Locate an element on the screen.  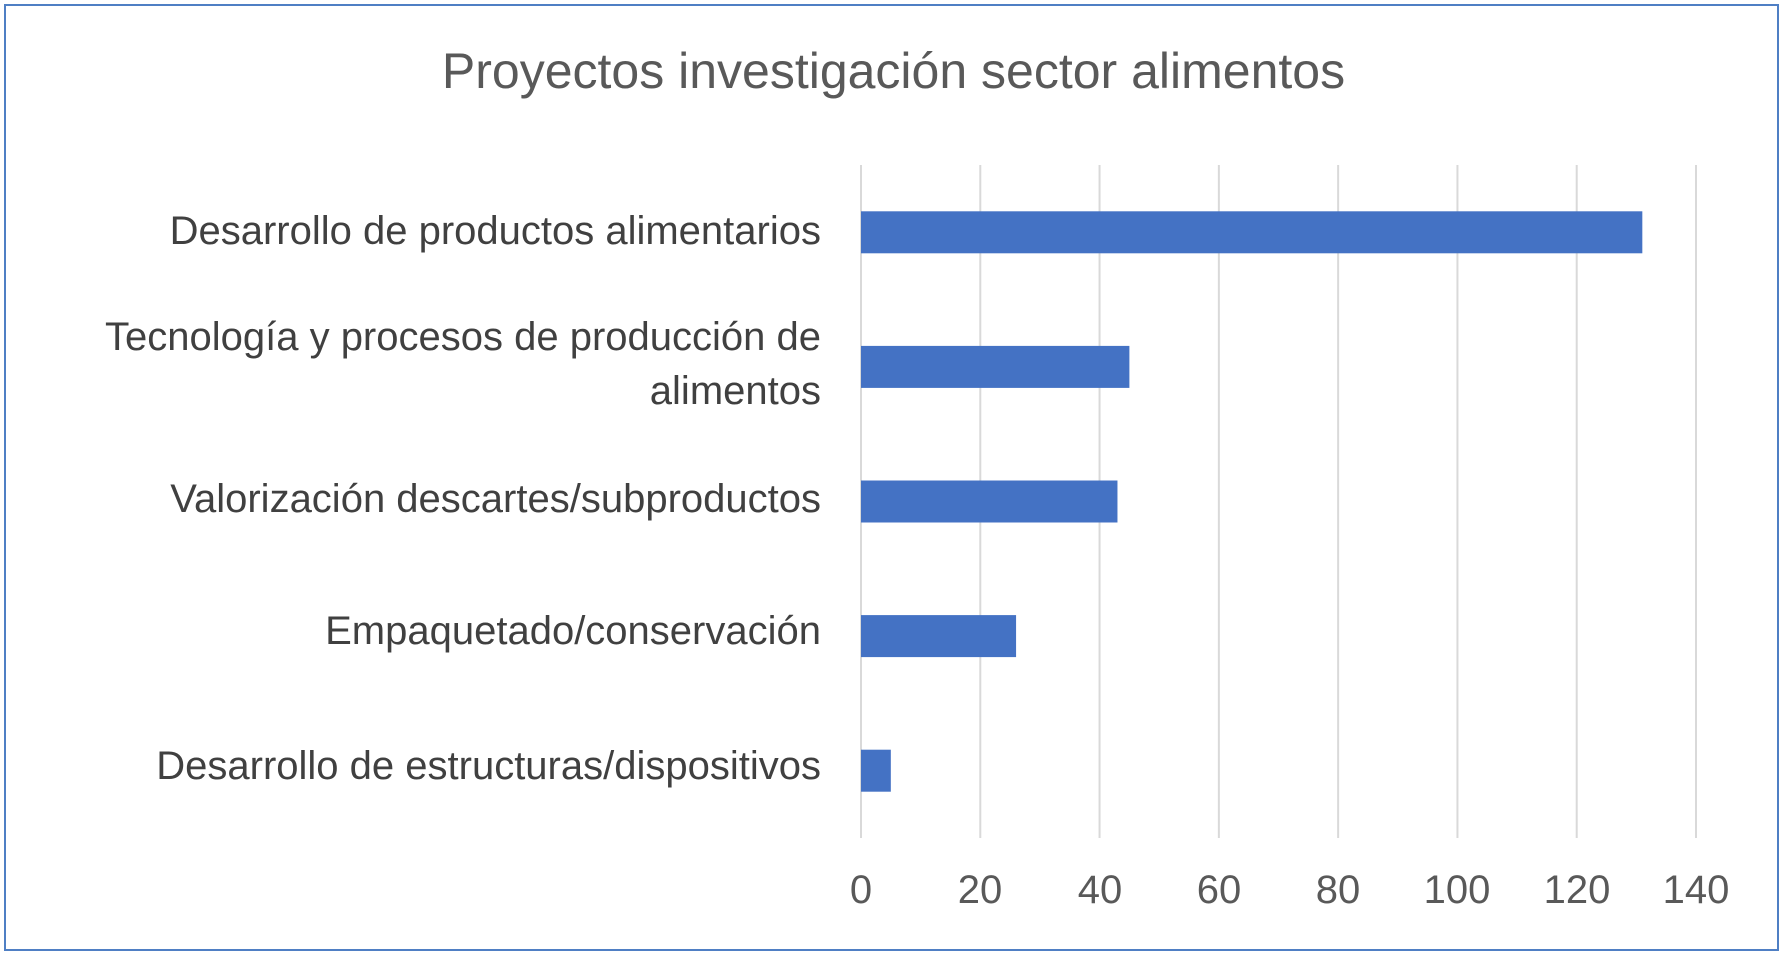
x-tick-label-120: 120 is located at coordinates (1577, 890).